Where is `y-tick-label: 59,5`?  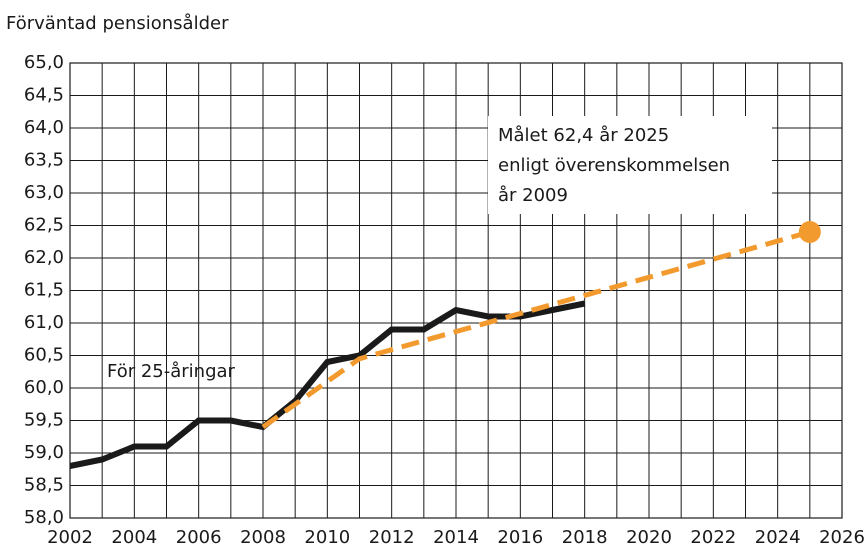
y-tick-label: 59,5 is located at coordinates (44, 420).